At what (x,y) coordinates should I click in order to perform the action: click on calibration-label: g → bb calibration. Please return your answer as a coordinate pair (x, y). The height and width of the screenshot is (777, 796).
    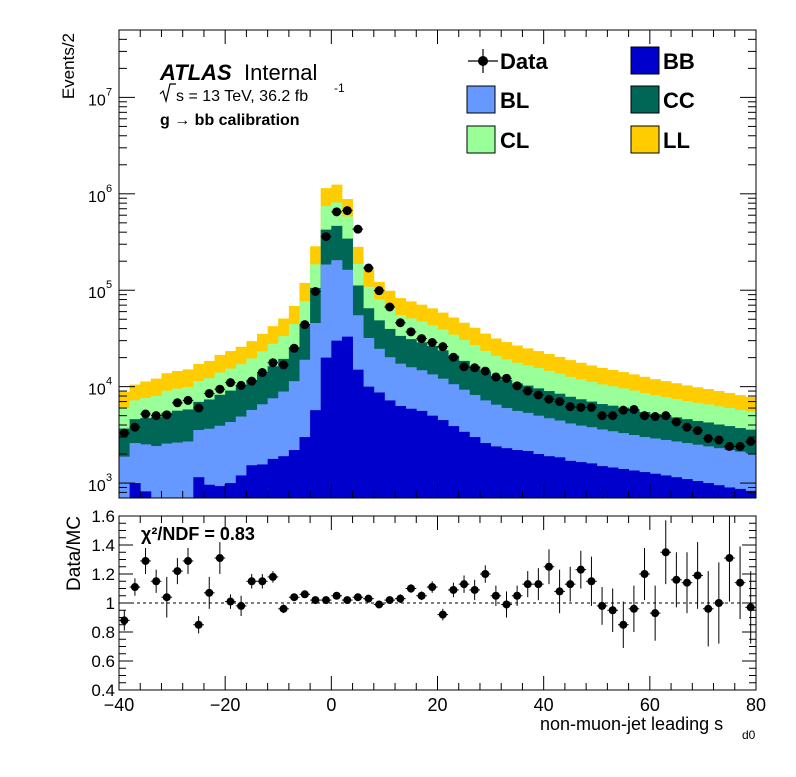
    Looking at the image, I should click on (230, 120).